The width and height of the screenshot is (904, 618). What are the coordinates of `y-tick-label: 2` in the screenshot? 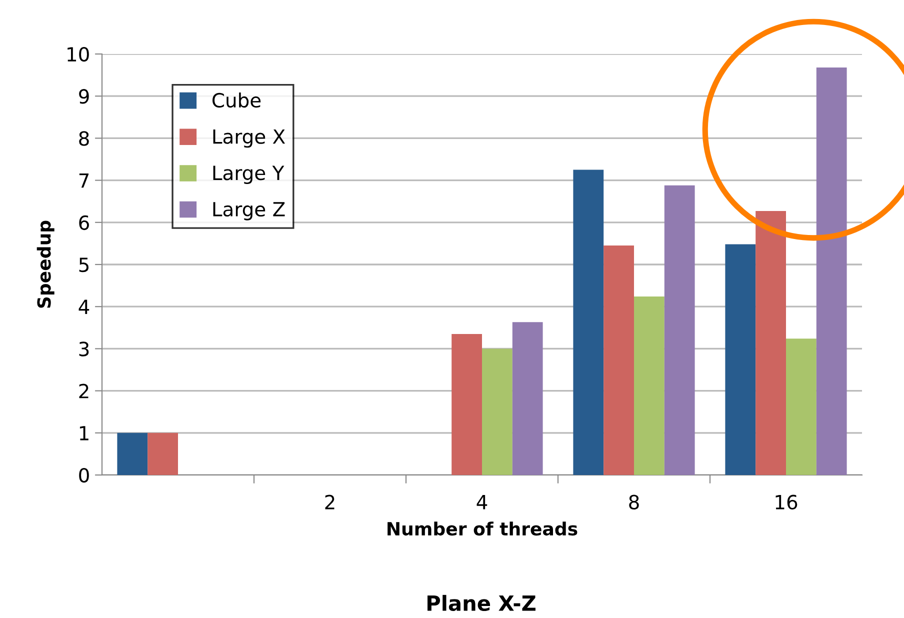 It's located at (83, 391).